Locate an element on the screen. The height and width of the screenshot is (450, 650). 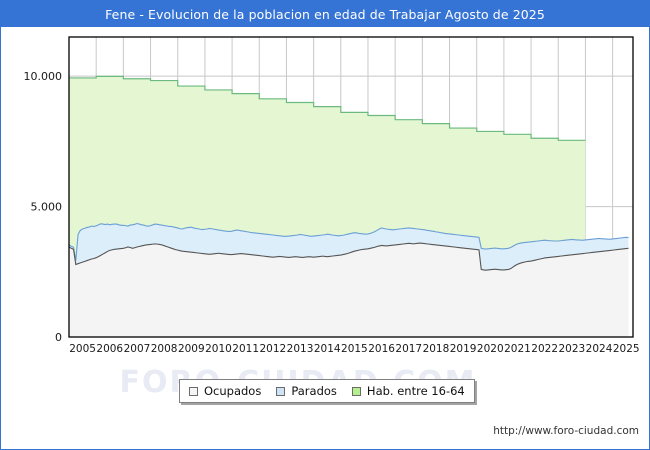
x-axis-tick-label: 2009 is located at coordinates (191, 349).